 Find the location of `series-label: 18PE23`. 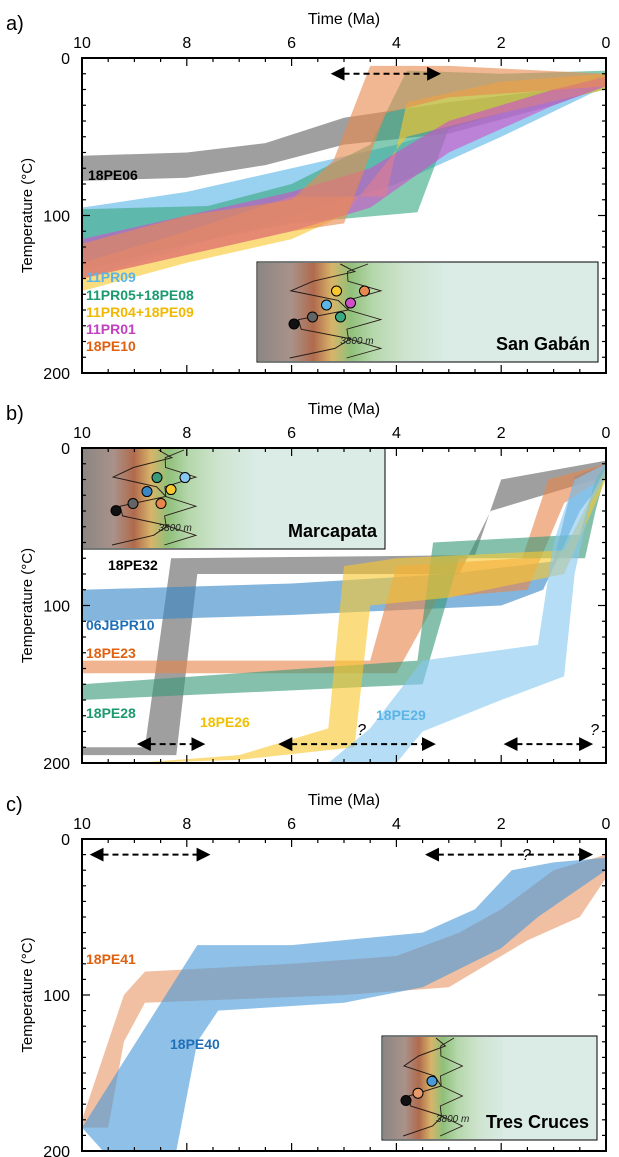

series-label: 18PE23 is located at coordinates (111, 653).